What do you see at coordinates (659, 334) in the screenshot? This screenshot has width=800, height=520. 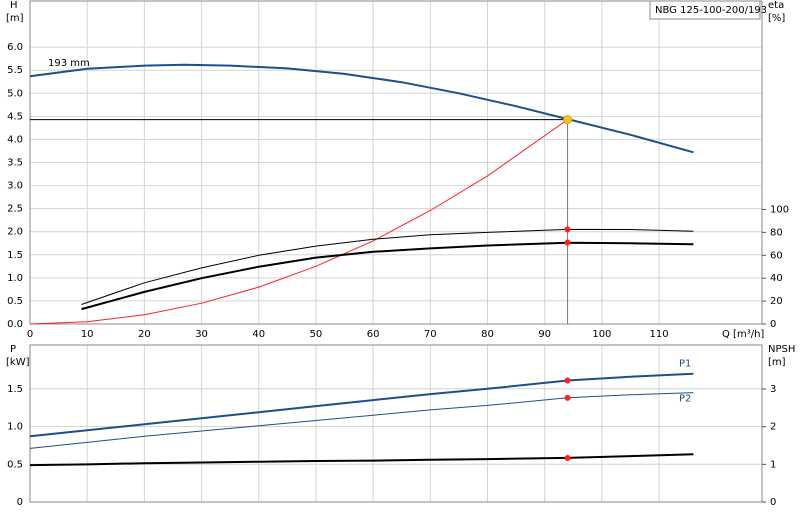 I see `x-tick-label: 110` at bounding box center [659, 334].